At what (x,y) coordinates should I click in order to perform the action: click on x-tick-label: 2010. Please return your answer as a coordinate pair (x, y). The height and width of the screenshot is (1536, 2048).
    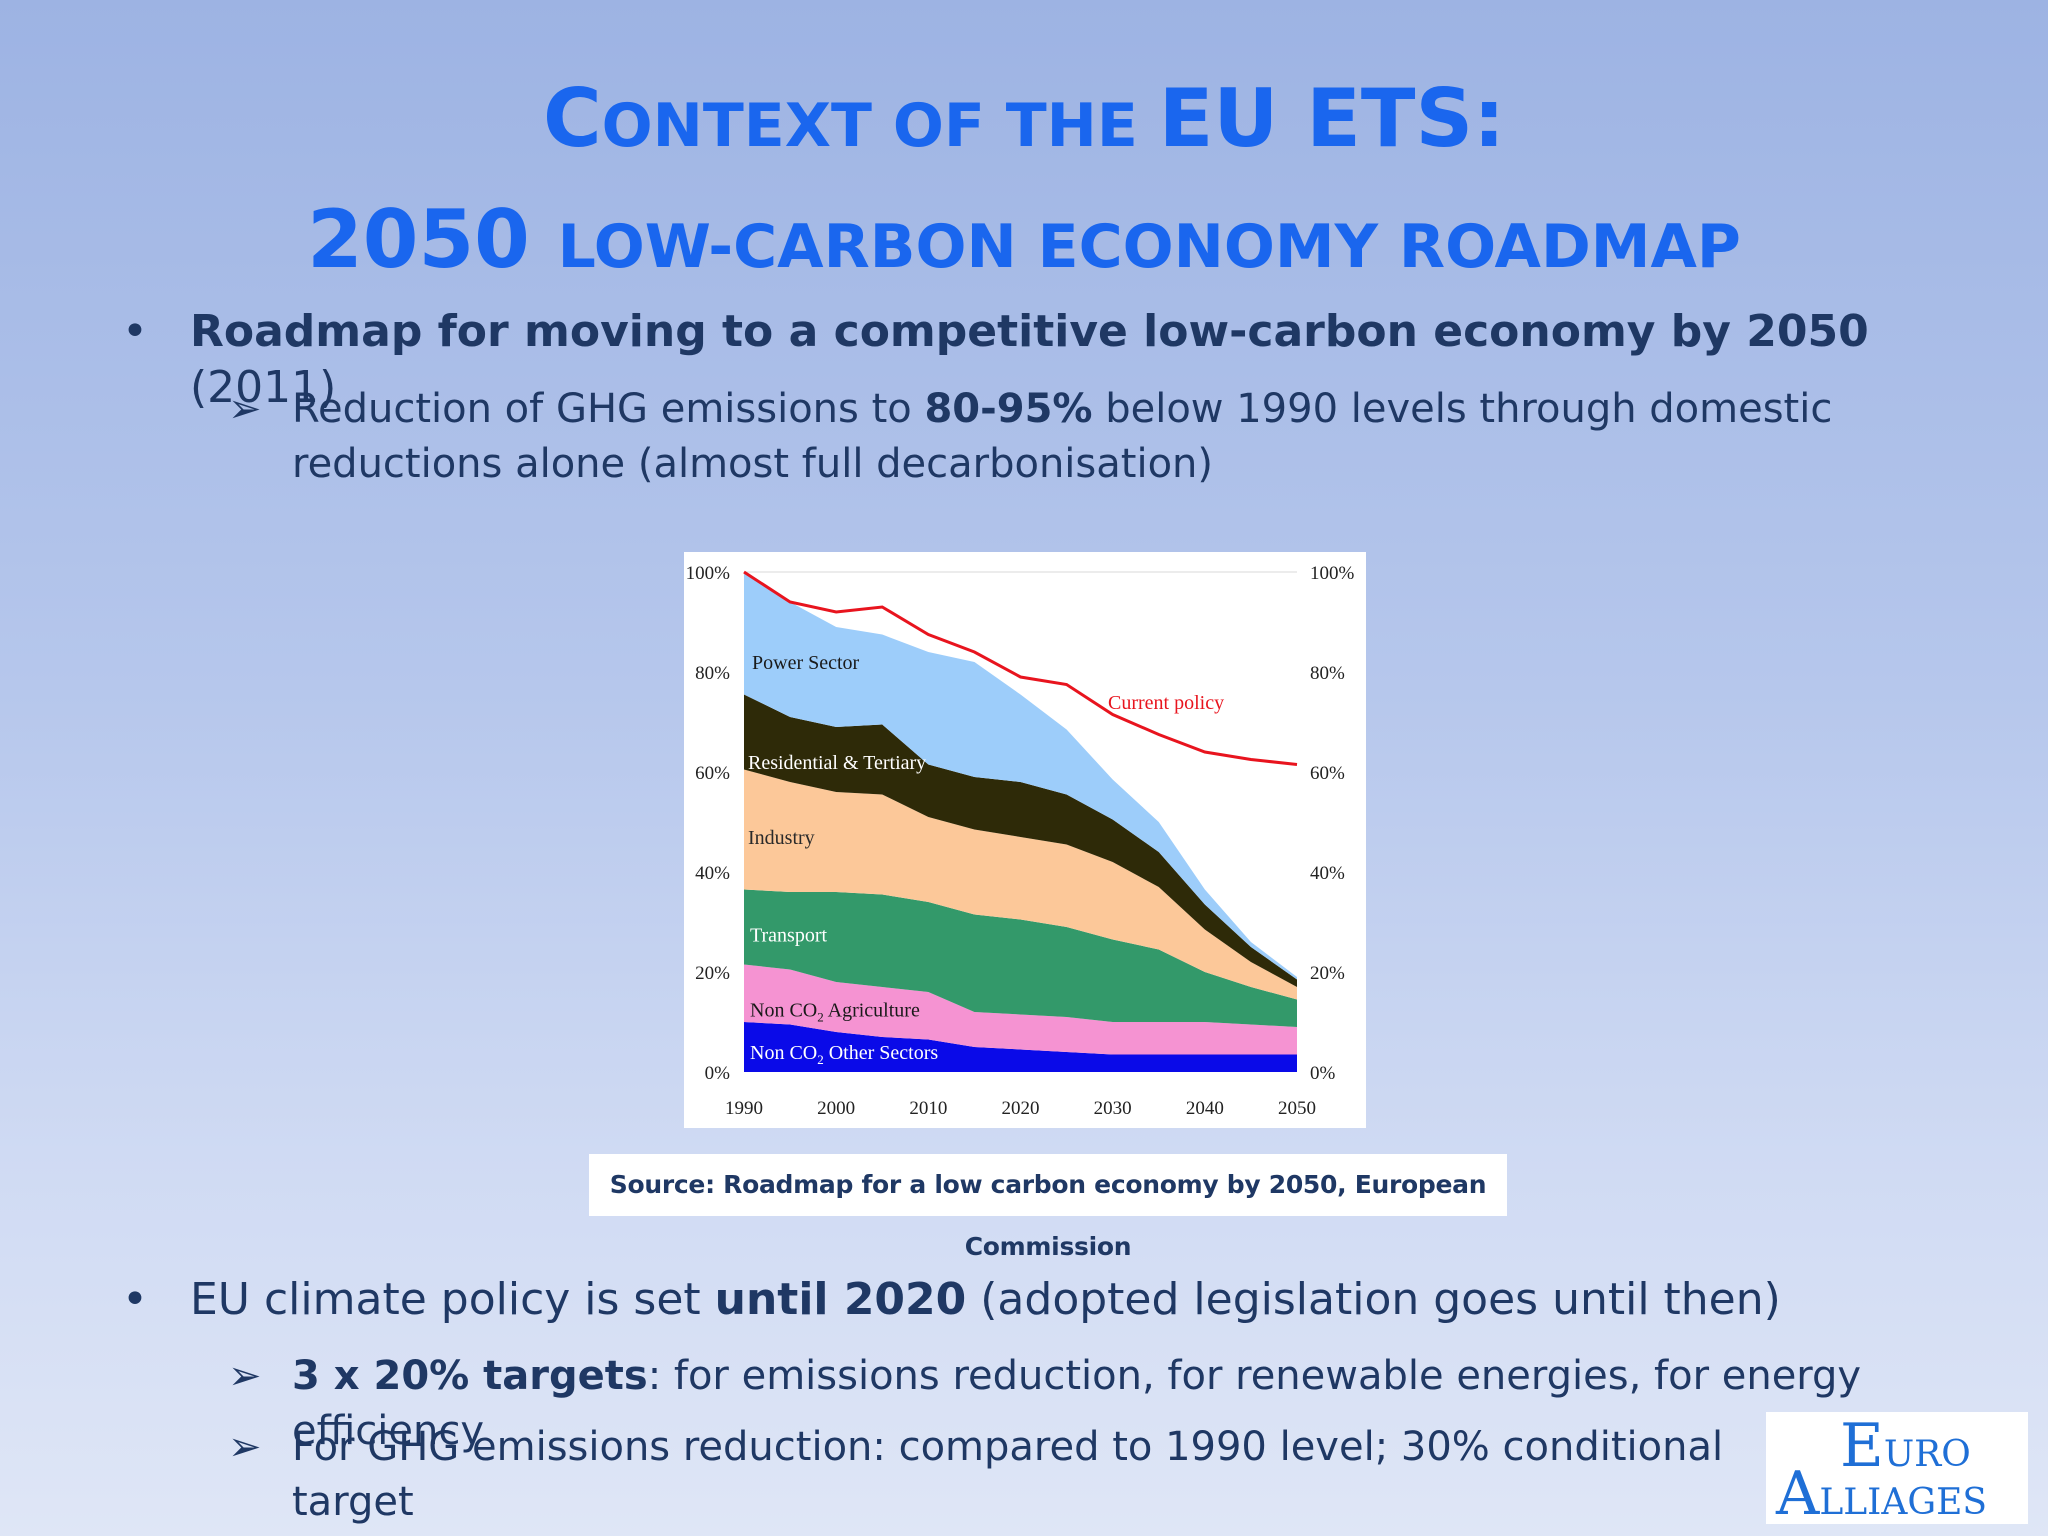
    Looking at the image, I should click on (928, 1108).